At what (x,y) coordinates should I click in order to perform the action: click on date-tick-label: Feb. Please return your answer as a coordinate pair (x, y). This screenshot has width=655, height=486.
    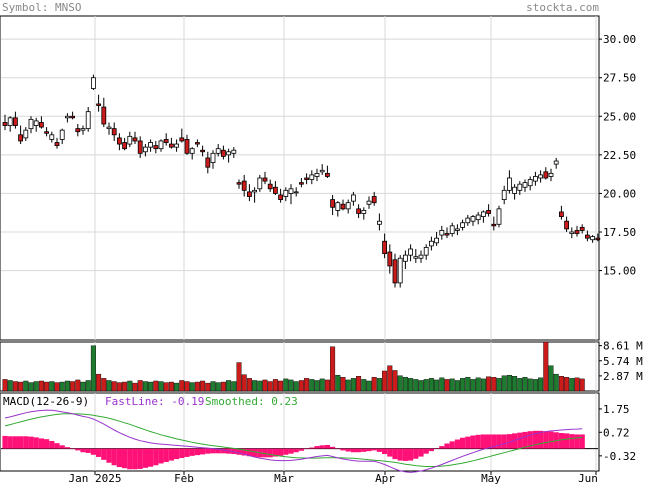
    Looking at the image, I should click on (184, 478).